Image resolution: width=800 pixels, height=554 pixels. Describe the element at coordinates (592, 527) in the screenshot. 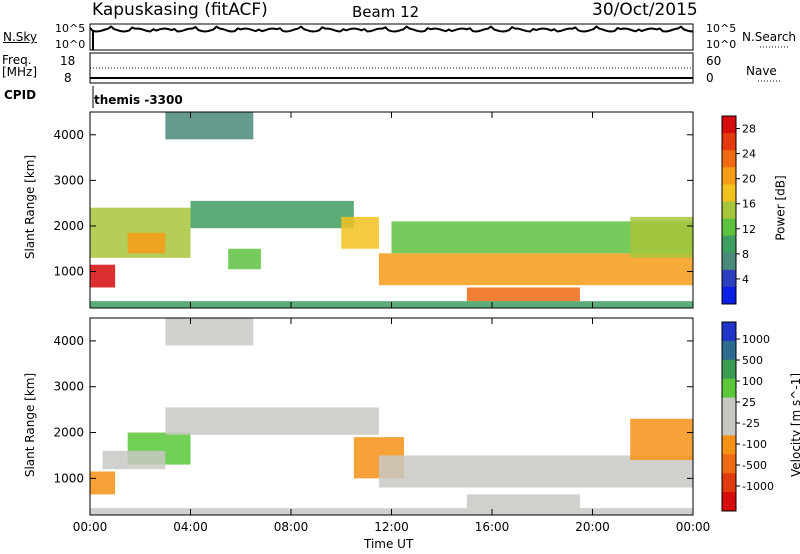

I see `xtick-label-5: 20:00` at that location.